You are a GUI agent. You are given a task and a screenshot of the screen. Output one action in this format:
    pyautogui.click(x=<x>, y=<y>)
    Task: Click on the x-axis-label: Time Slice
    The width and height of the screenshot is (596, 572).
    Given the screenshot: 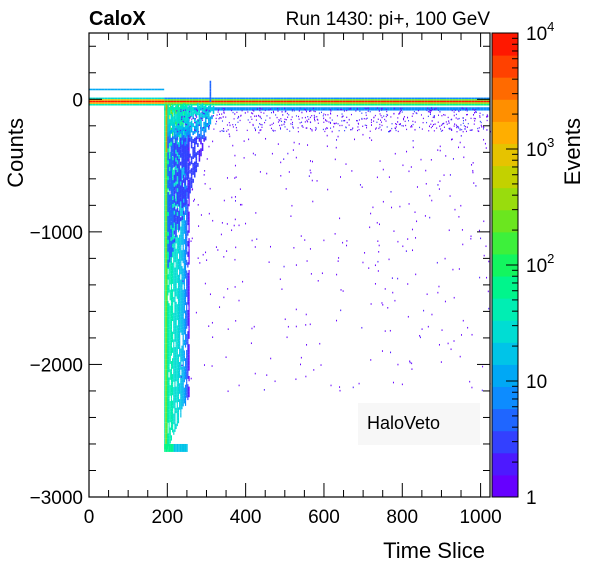 What is the action you would take?
    pyautogui.click(x=434, y=550)
    